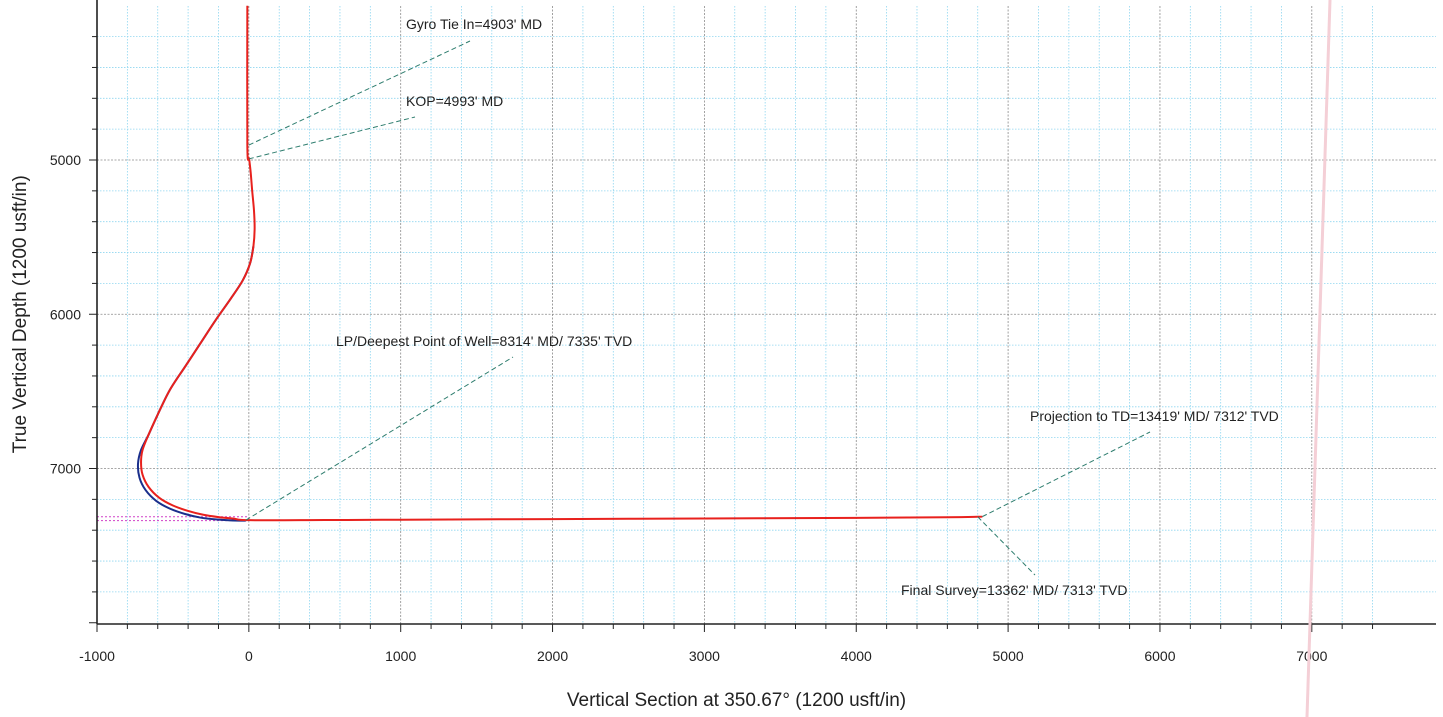 This screenshot has height=717, width=1443. I want to click on x-tick-label: 5000, so click(1008, 656).